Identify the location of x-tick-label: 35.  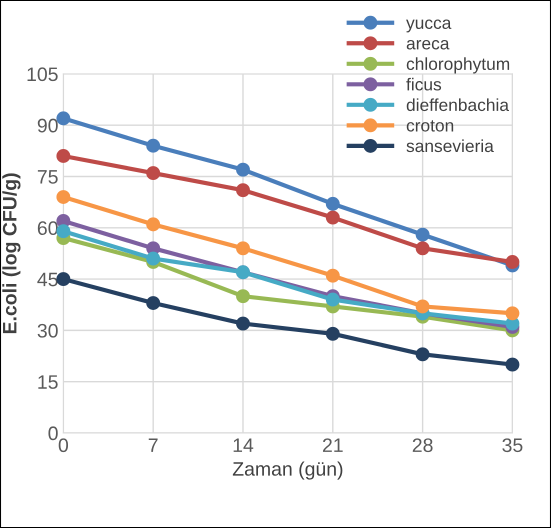
(512, 445).